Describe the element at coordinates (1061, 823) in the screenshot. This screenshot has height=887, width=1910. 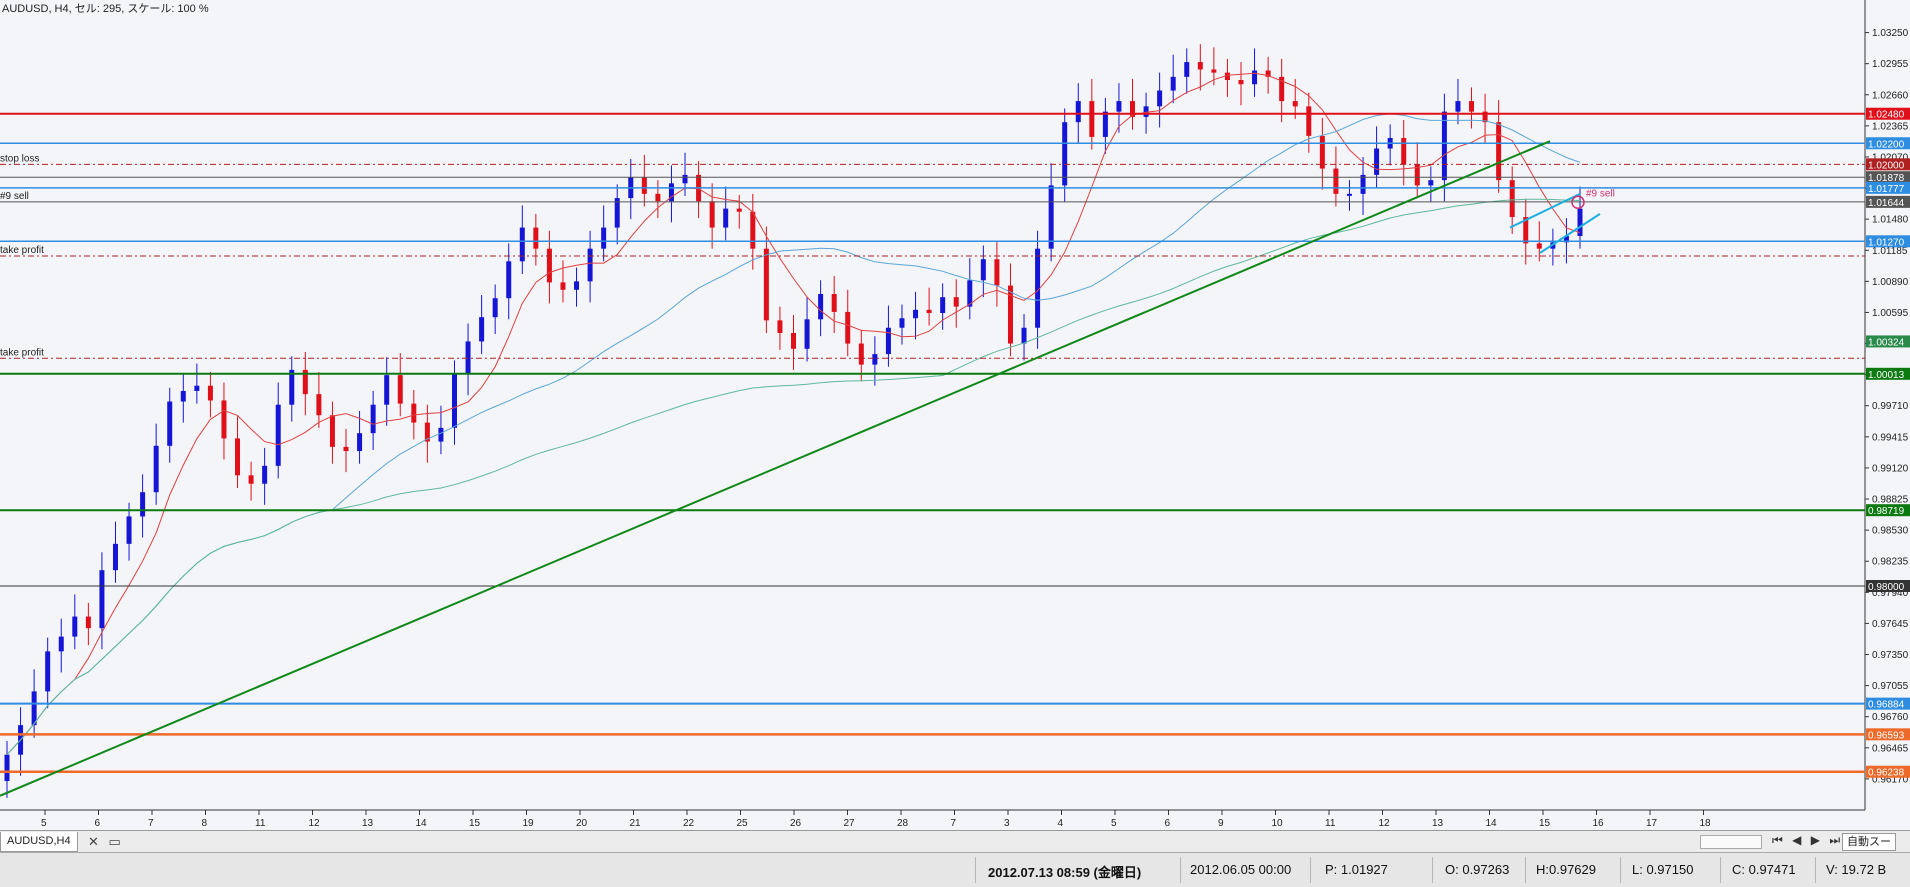
I see `time-tick-label: 4` at that location.